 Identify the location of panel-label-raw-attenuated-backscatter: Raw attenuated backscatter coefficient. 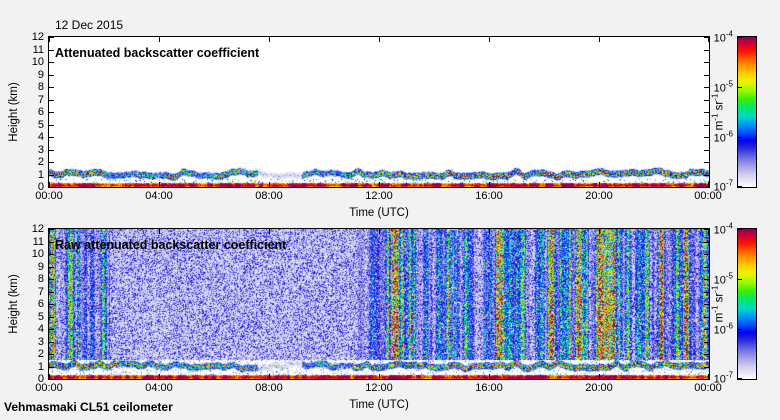
(171, 245).